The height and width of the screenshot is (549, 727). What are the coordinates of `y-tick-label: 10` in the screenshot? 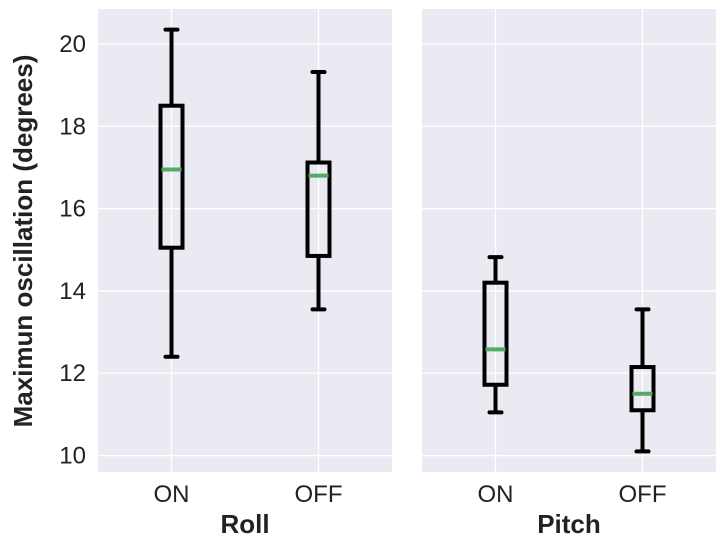 It's located at (72, 456).